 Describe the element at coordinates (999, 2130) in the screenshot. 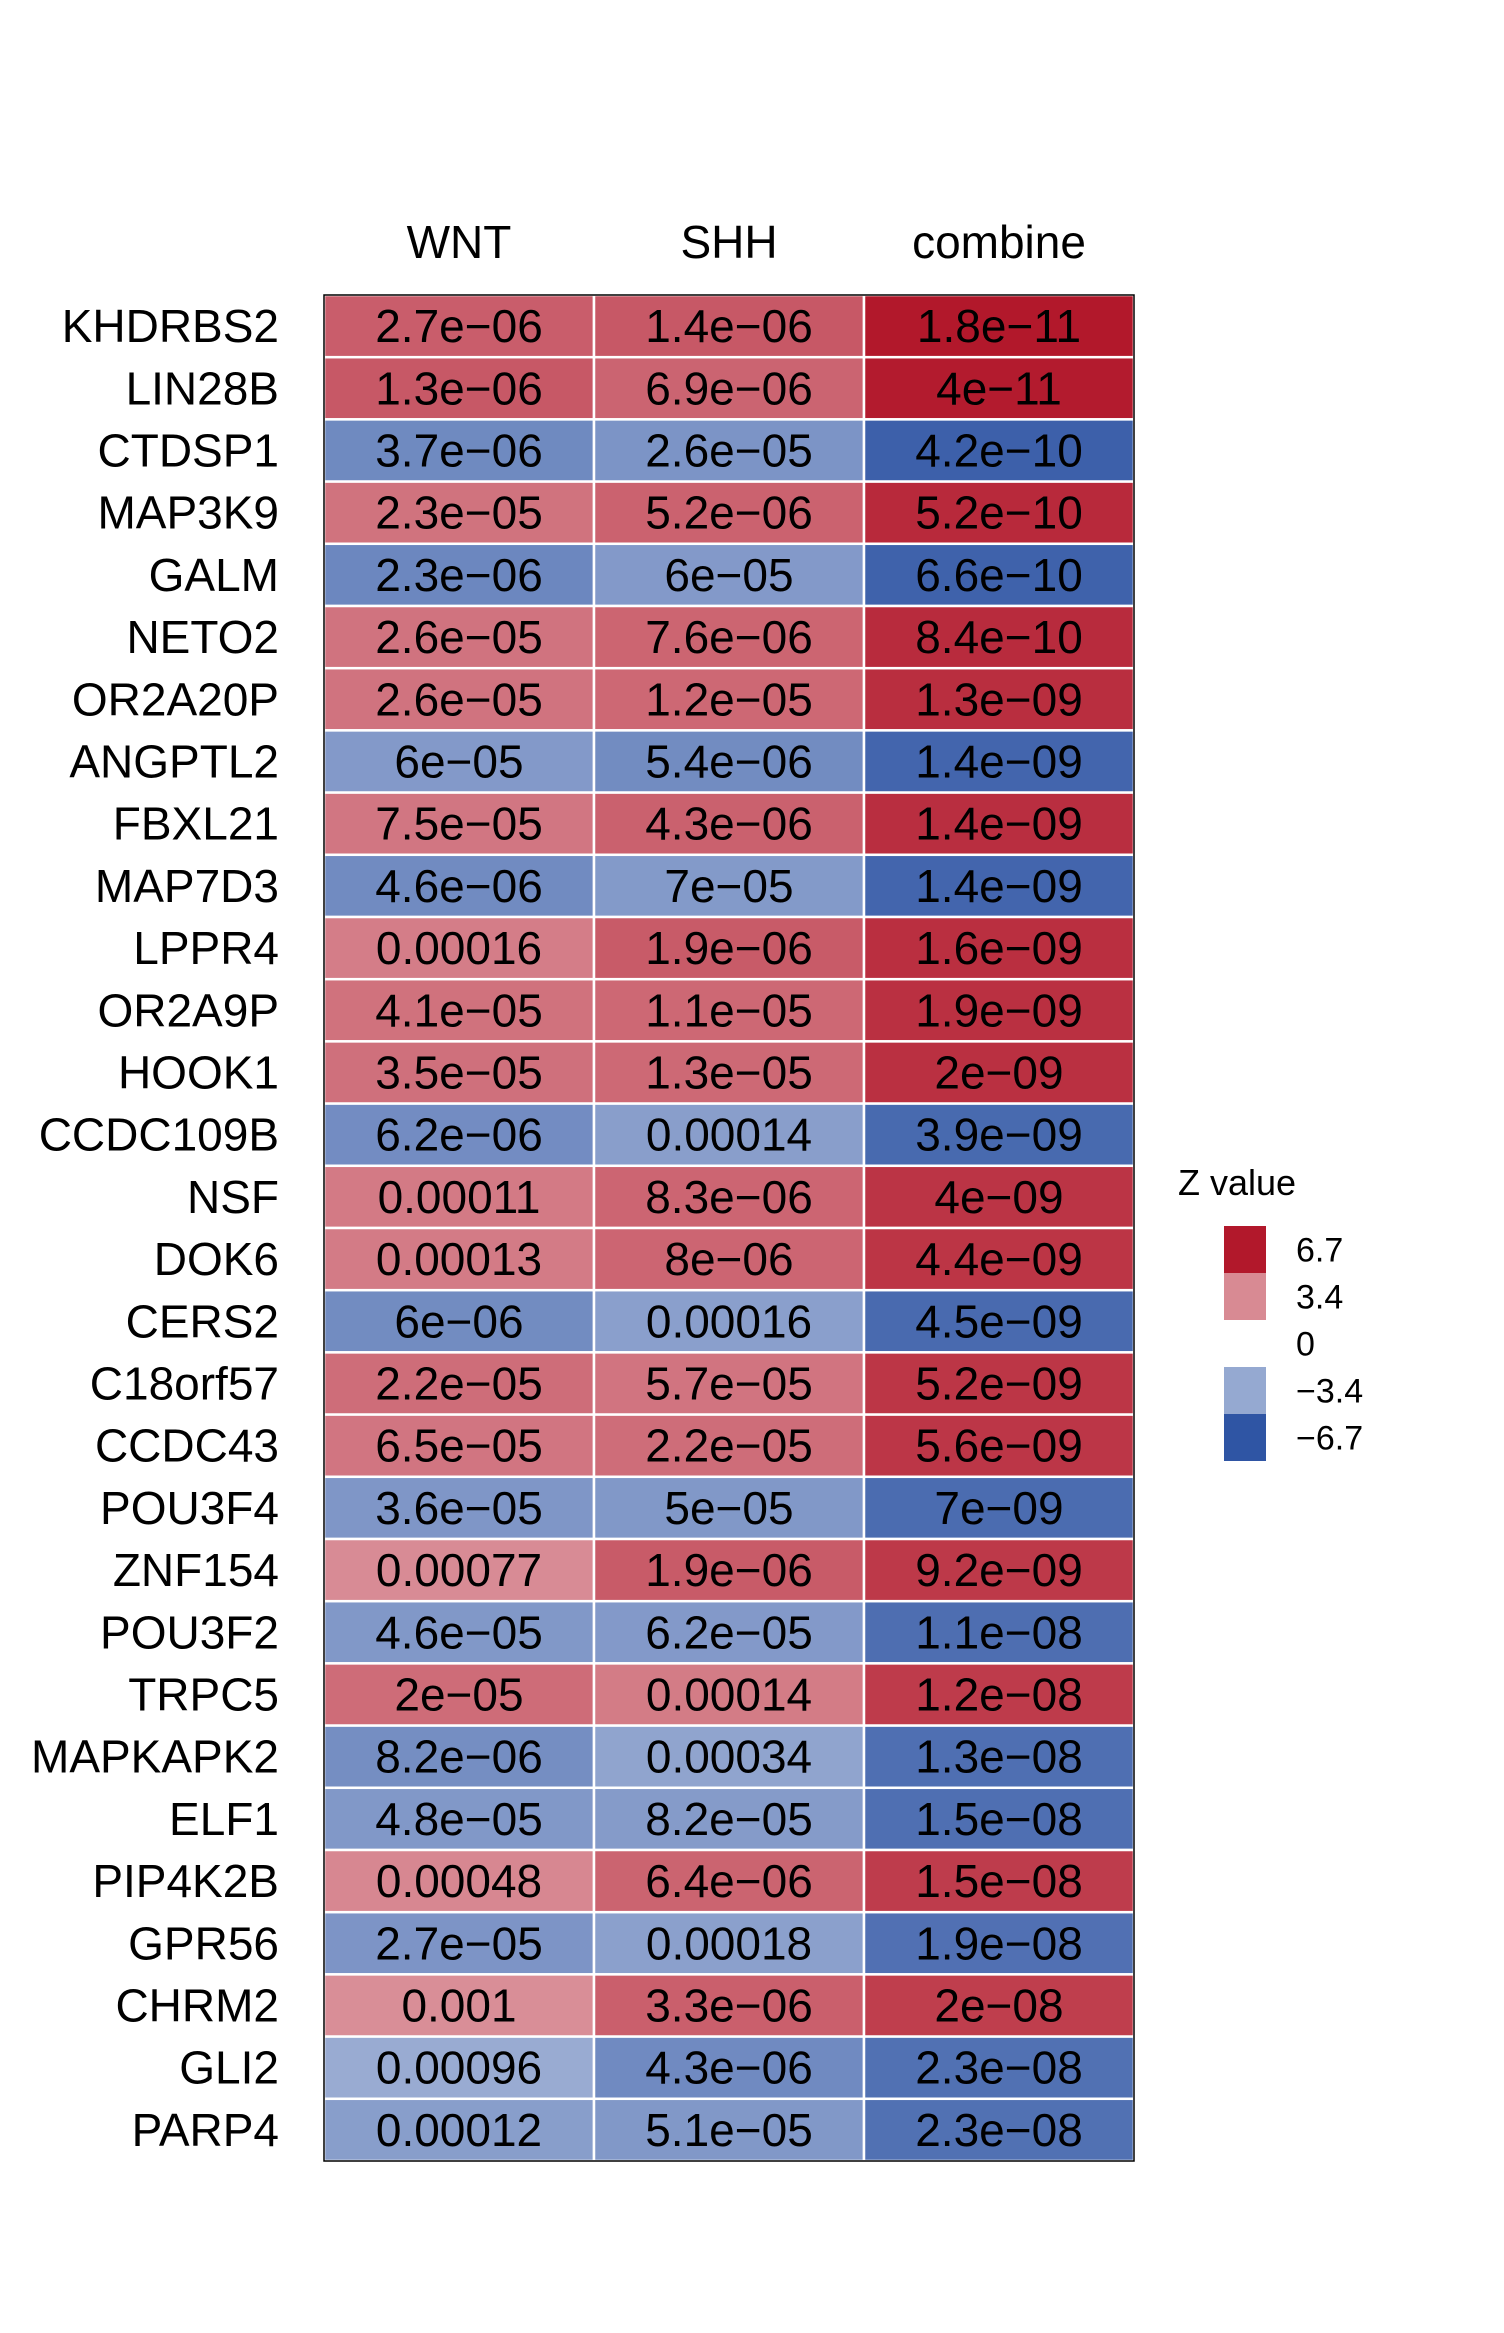

I see `cell-value-label: 2.3e−08` at that location.